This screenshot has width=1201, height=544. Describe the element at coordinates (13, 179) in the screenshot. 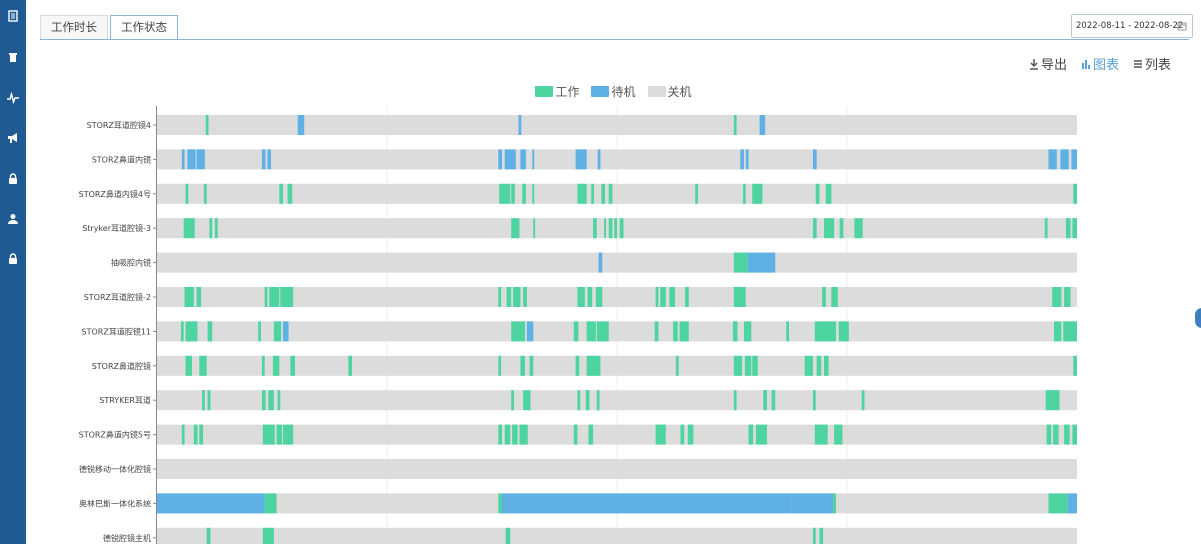

I see `lock-icon` at that location.